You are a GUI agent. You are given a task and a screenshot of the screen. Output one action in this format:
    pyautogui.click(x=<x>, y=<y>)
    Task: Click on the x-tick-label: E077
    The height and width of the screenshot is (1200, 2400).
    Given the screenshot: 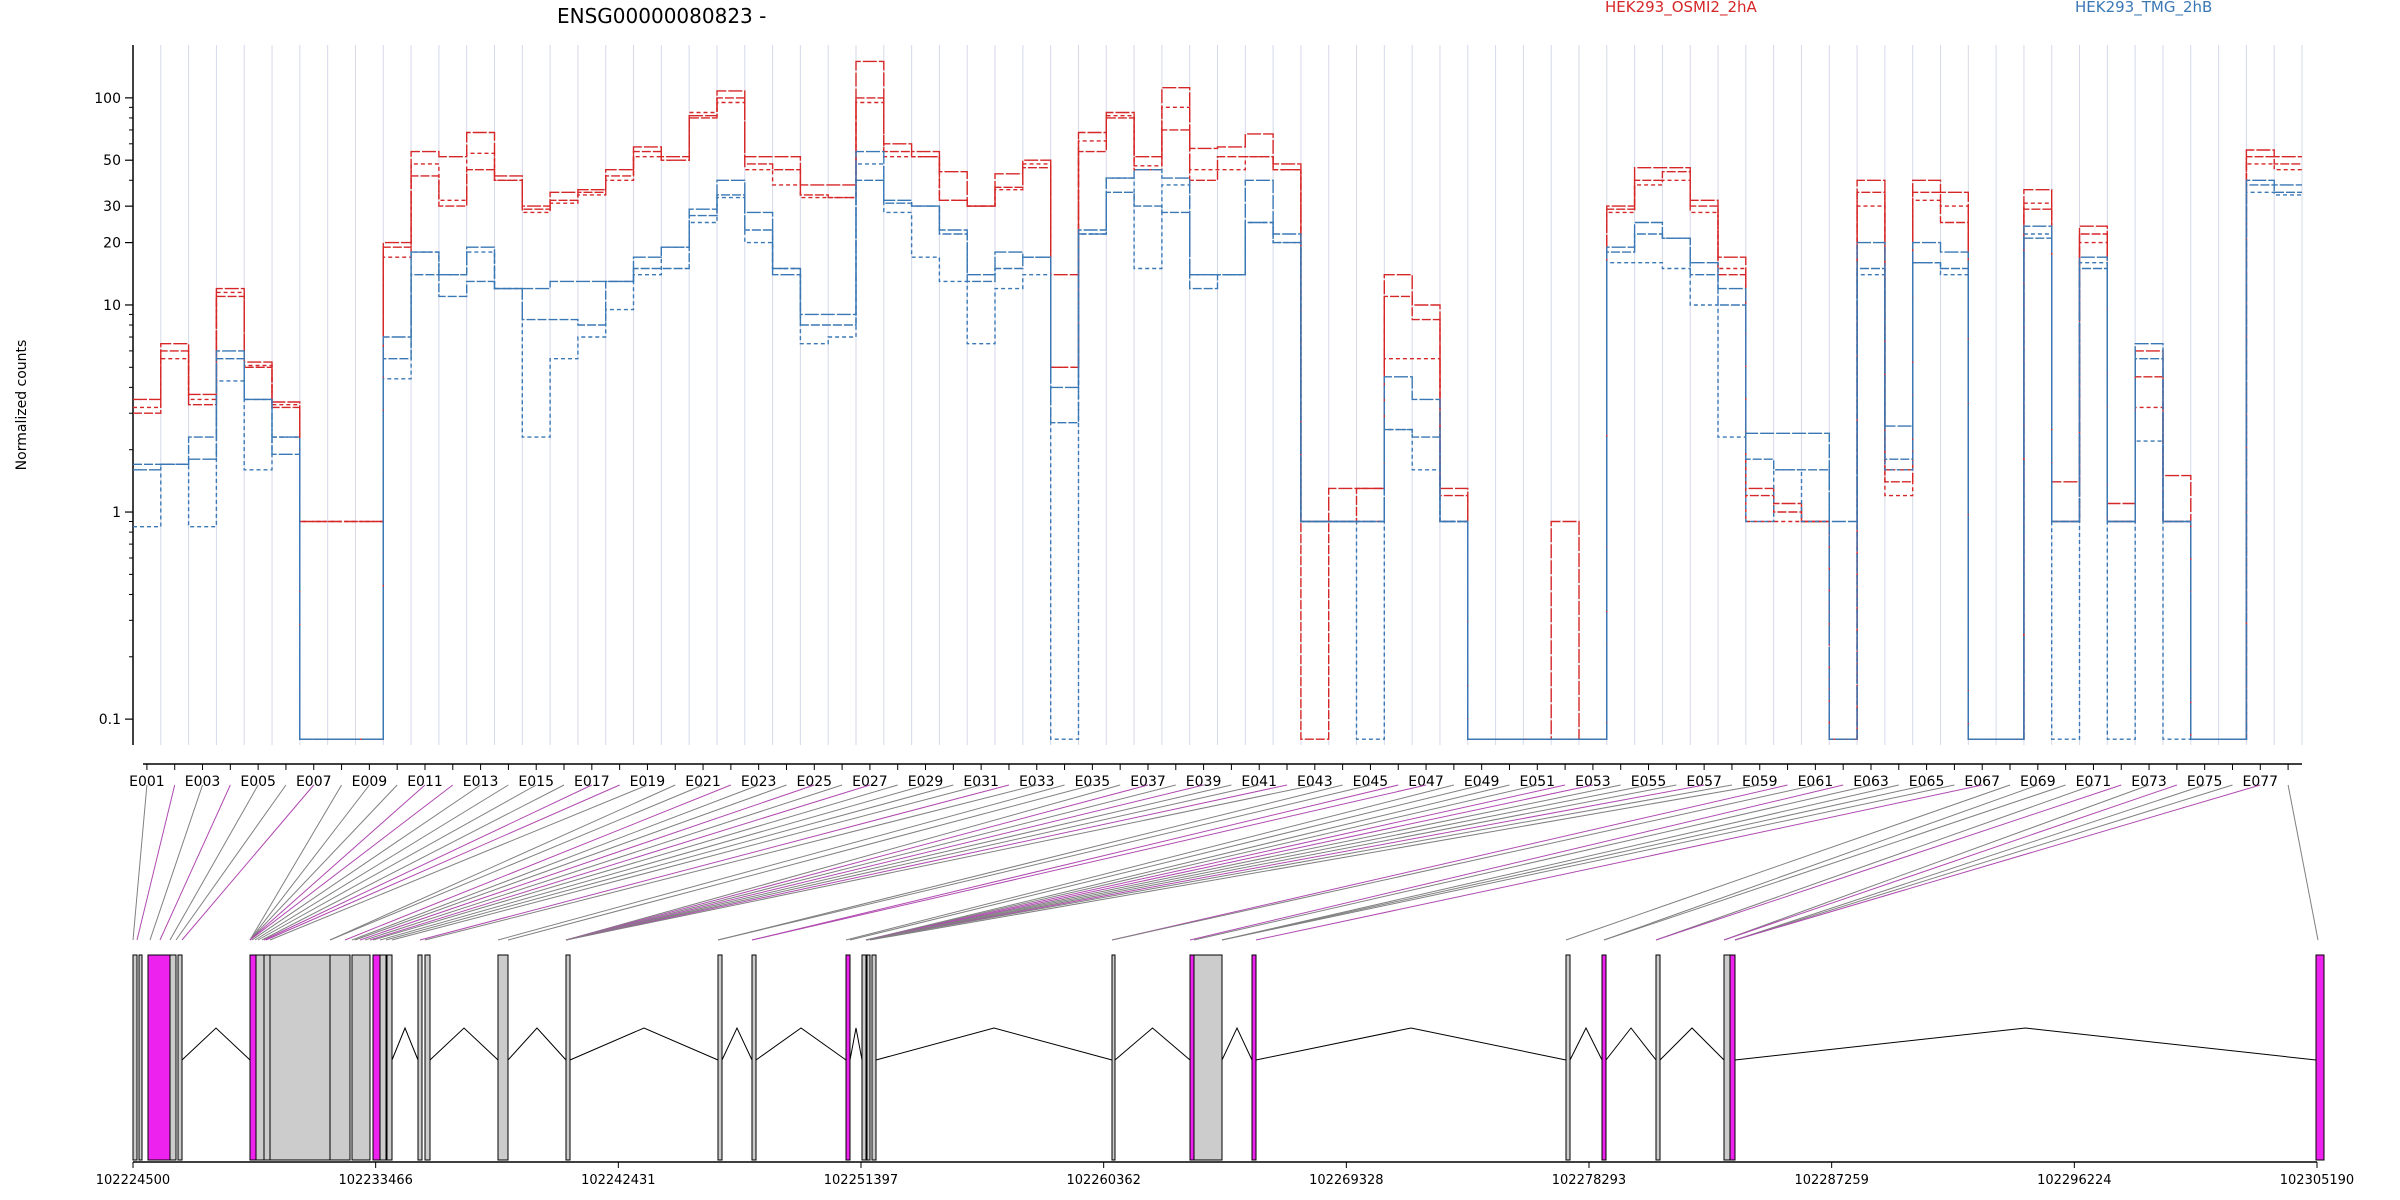 What is the action you would take?
    pyautogui.click(x=2260, y=782)
    